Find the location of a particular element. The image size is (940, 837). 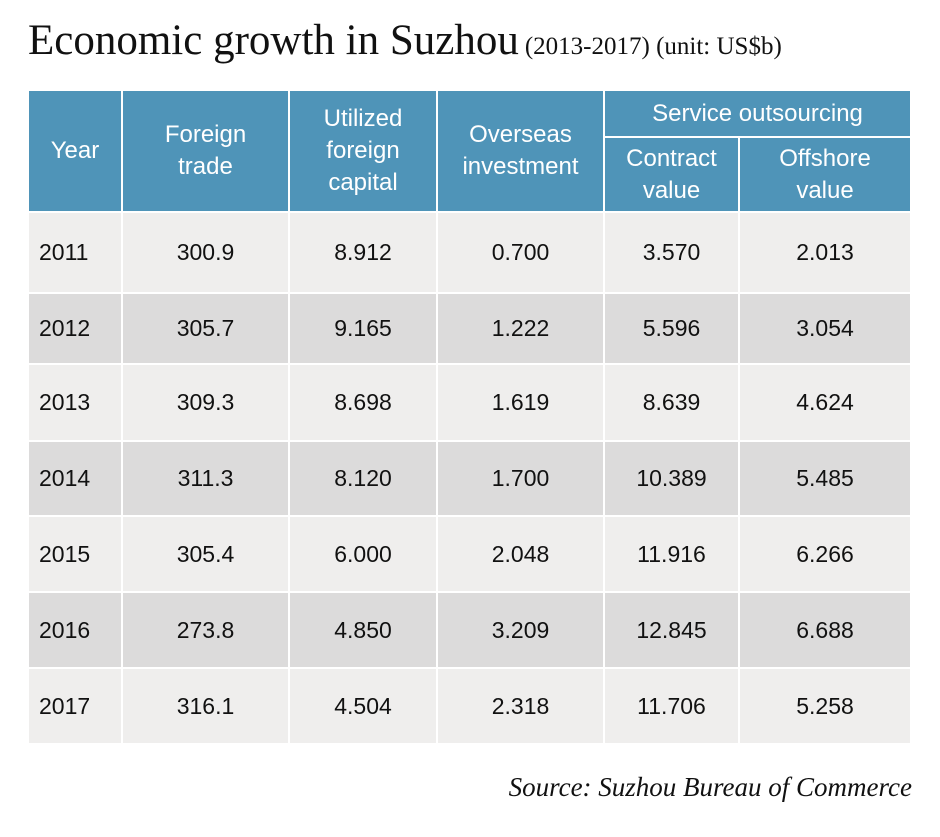

header-utilized-foreign-capital: Utilized foreign capital is located at coordinates (363, 151).